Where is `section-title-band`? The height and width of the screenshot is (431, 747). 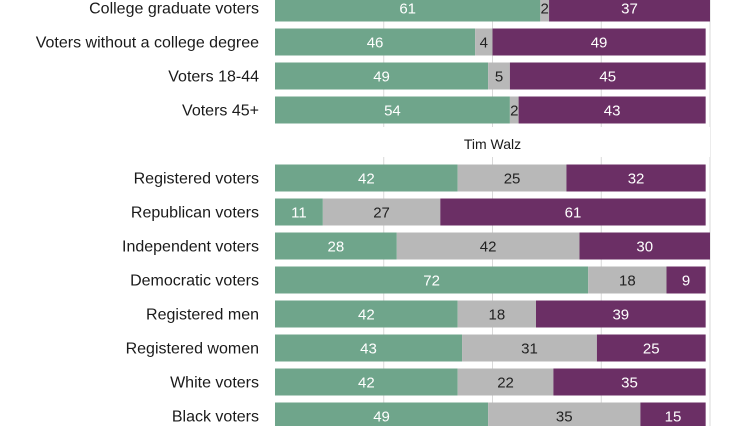
section-title-band is located at coordinates (492, 142).